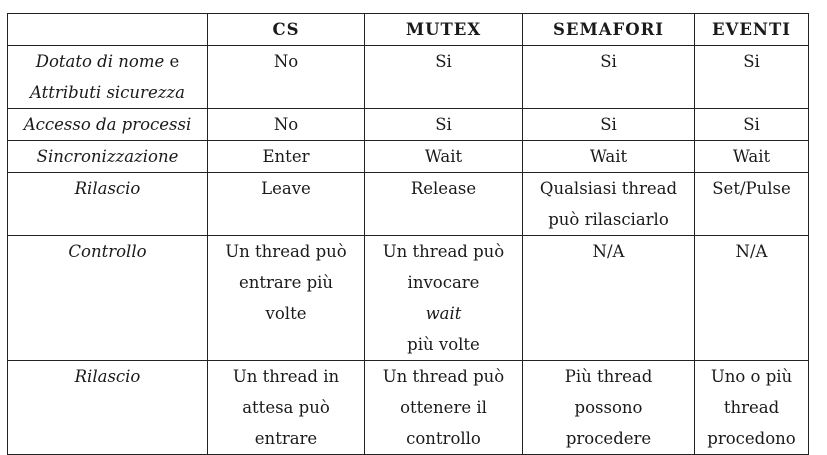 The image size is (827, 455). What do you see at coordinates (286, 156) in the screenshot?
I see `cell-cs: Enter` at bounding box center [286, 156].